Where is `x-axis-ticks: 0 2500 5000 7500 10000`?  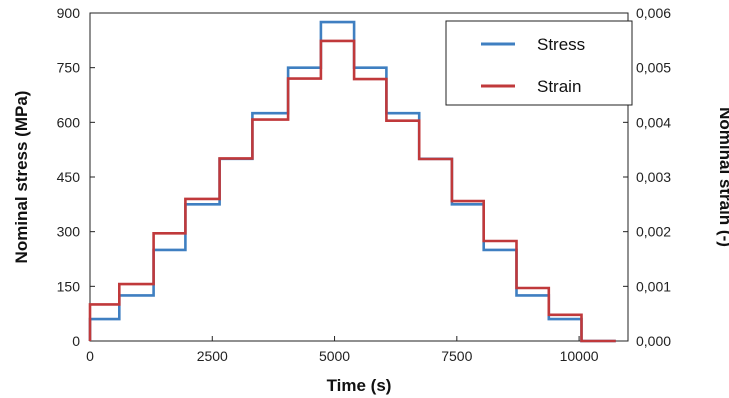 x-axis-ticks: 0 2500 5000 7500 10000 is located at coordinates (342, 350).